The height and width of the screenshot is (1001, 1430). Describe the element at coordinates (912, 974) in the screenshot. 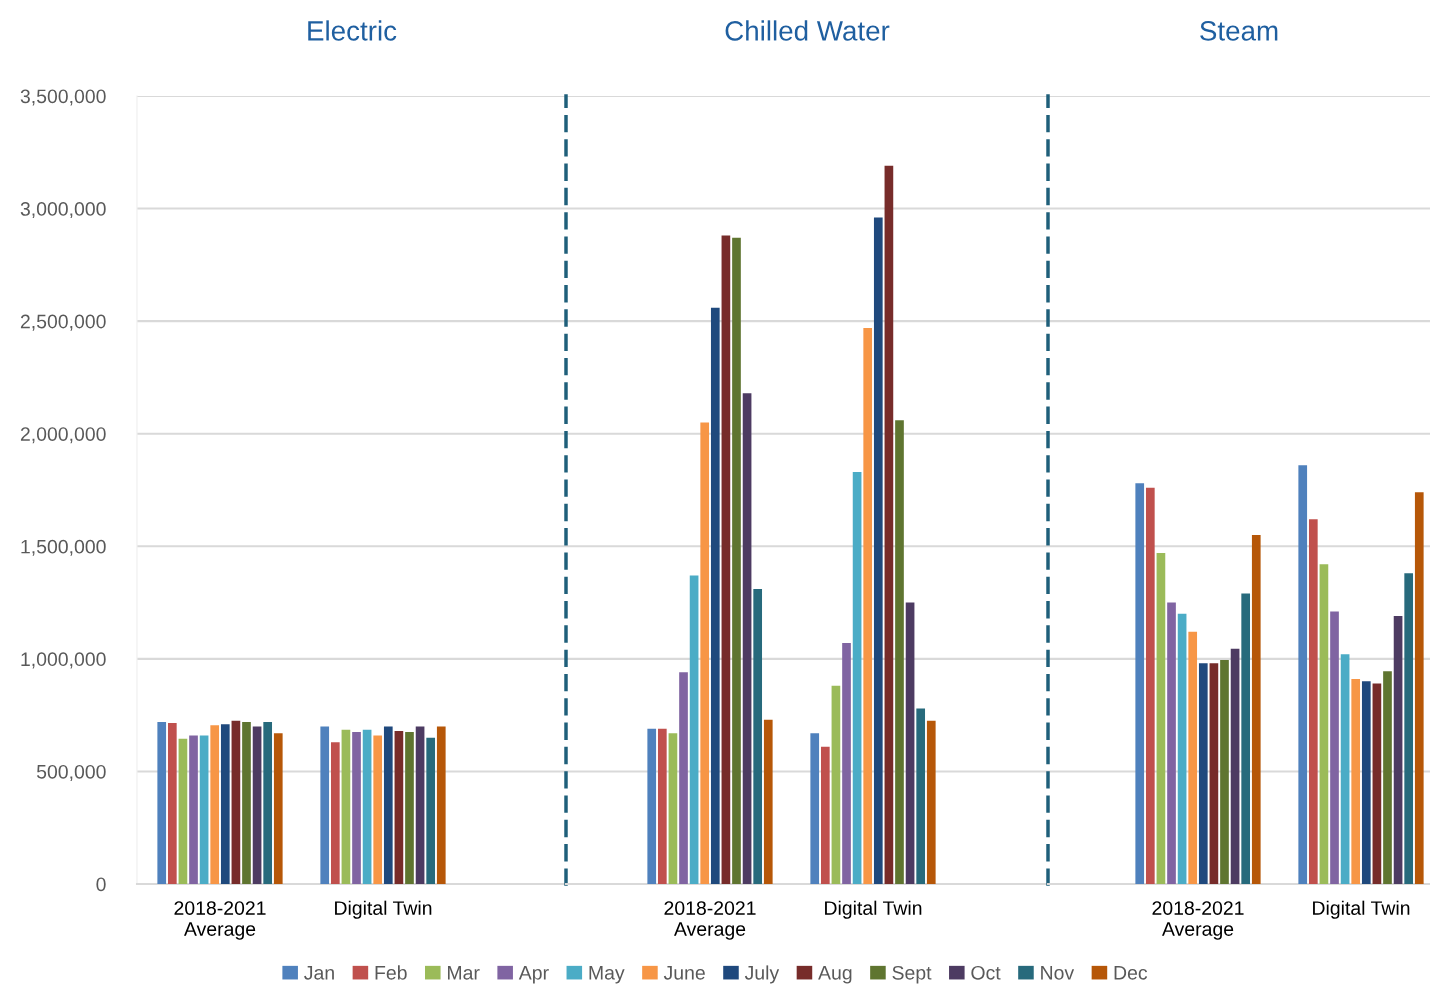

I see `legend-label: Sept` at that location.